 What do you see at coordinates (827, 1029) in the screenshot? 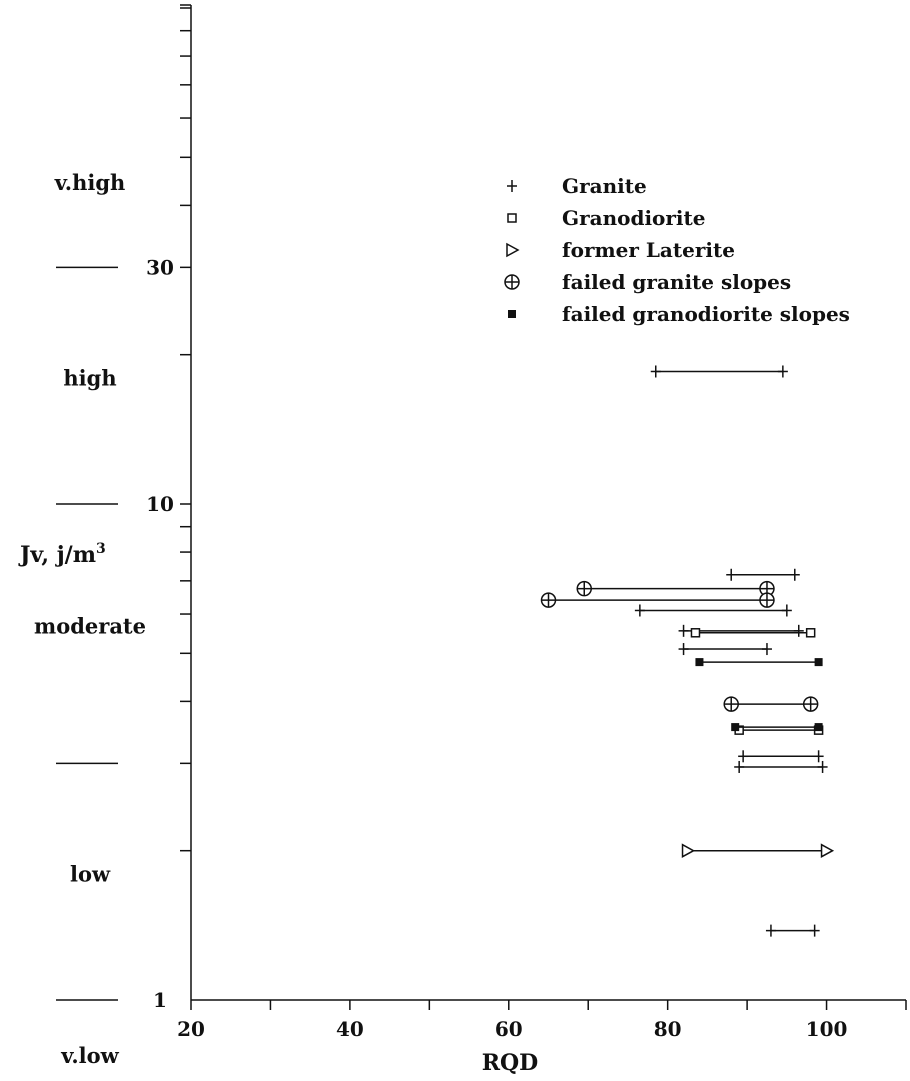
I see `x-tick-label: 100` at bounding box center [827, 1029].